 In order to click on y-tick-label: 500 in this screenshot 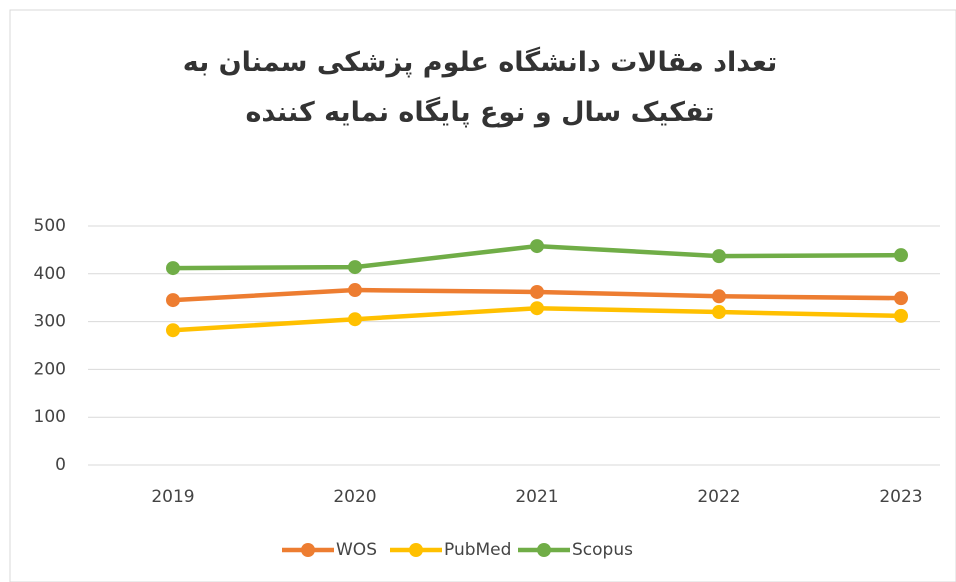, I will do `click(50, 226)`.